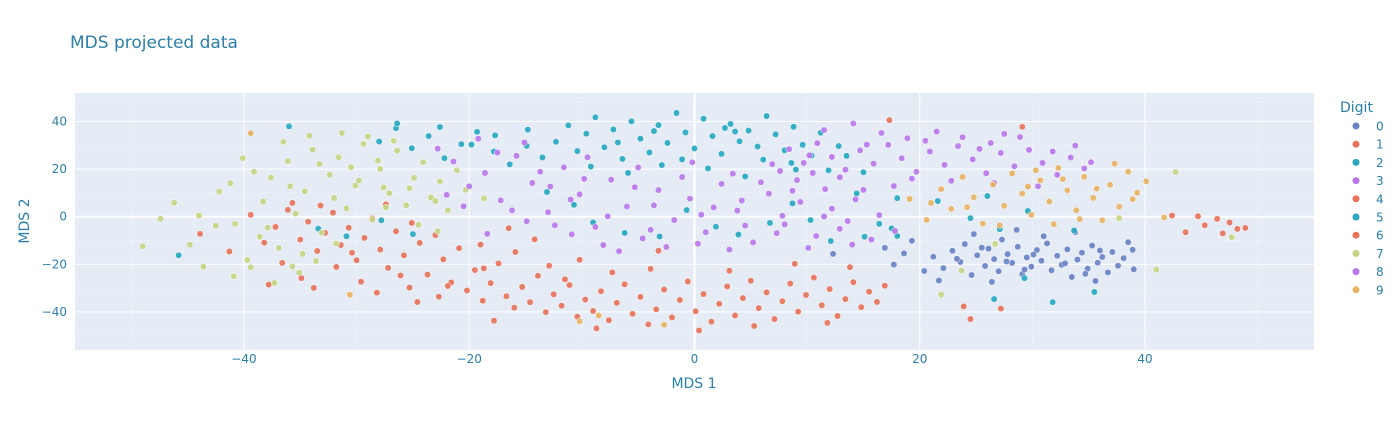 The height and width of the screenshot is (430, 1400). Describe the element at coordinates (1144, 359) in the screenshot. I see `x-tick-label: 40` at that location.